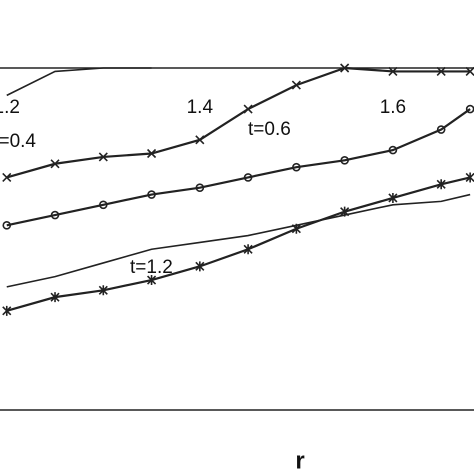 This screenshot has height=474, width=474. Describe the element at coordinates (200, 107) in the screenshot. I see `x-tick-label: 1.4` at that location.